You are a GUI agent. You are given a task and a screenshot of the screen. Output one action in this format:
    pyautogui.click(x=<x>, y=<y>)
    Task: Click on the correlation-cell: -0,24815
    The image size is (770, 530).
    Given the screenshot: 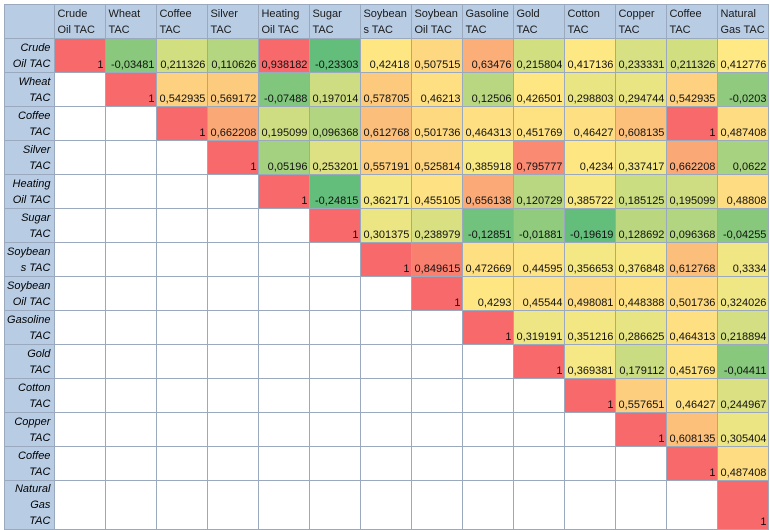 What is the action you would take?
    pyautogui.click(x=335, y=191)
    